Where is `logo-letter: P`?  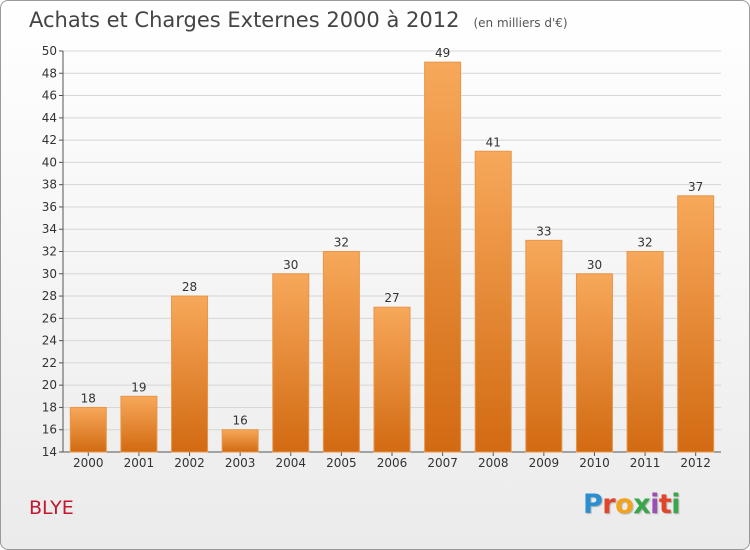
logo-letter: P is located at coordinates (593, 504).